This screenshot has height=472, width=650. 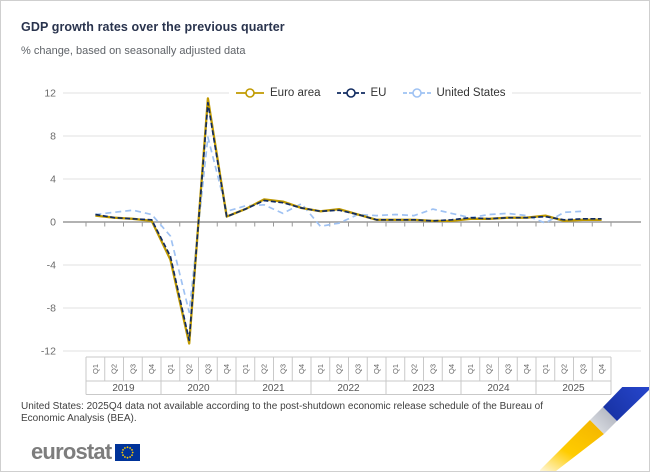 What do you see at coordinates (51, 309) in the screenshot?
I see `y-axis-tick-label: -8` at bounding box center [51, 309].